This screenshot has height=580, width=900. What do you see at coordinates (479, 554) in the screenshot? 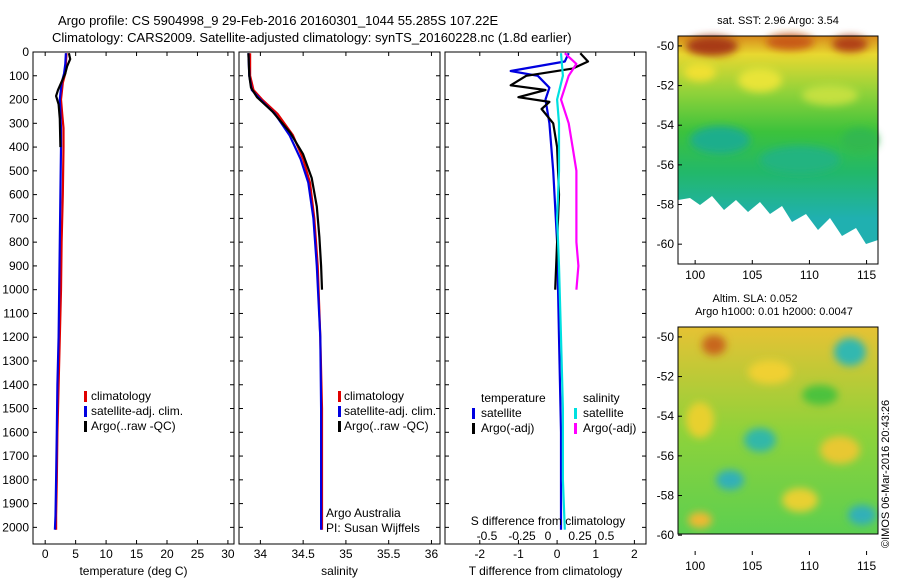
I see `difference-xtick-label: -2` at bounding box center [479, 554].